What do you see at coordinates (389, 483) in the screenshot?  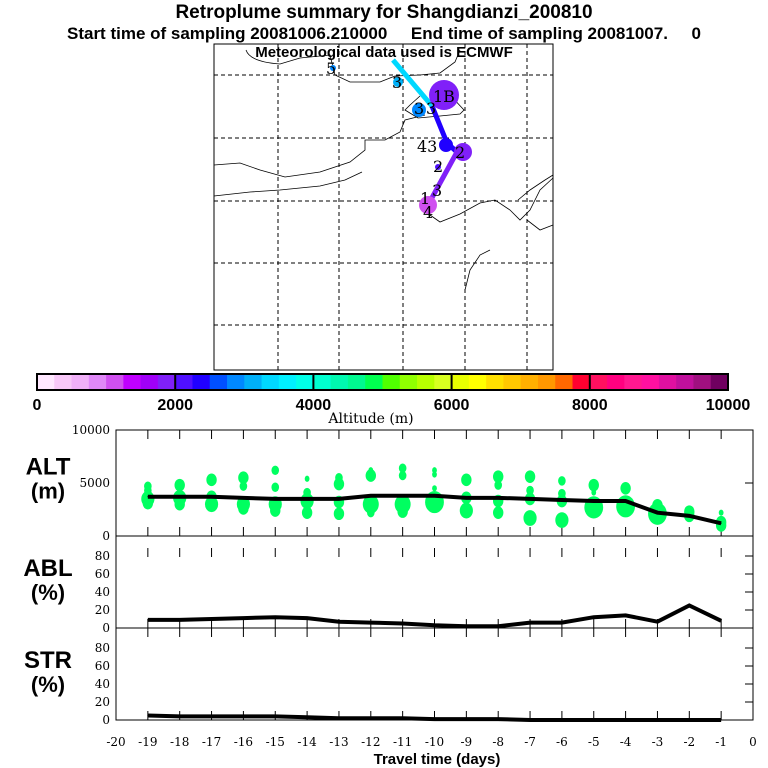 I see `panel-alt: 0 5000 10000 ALT(m)` at bounding box center [389, 483].